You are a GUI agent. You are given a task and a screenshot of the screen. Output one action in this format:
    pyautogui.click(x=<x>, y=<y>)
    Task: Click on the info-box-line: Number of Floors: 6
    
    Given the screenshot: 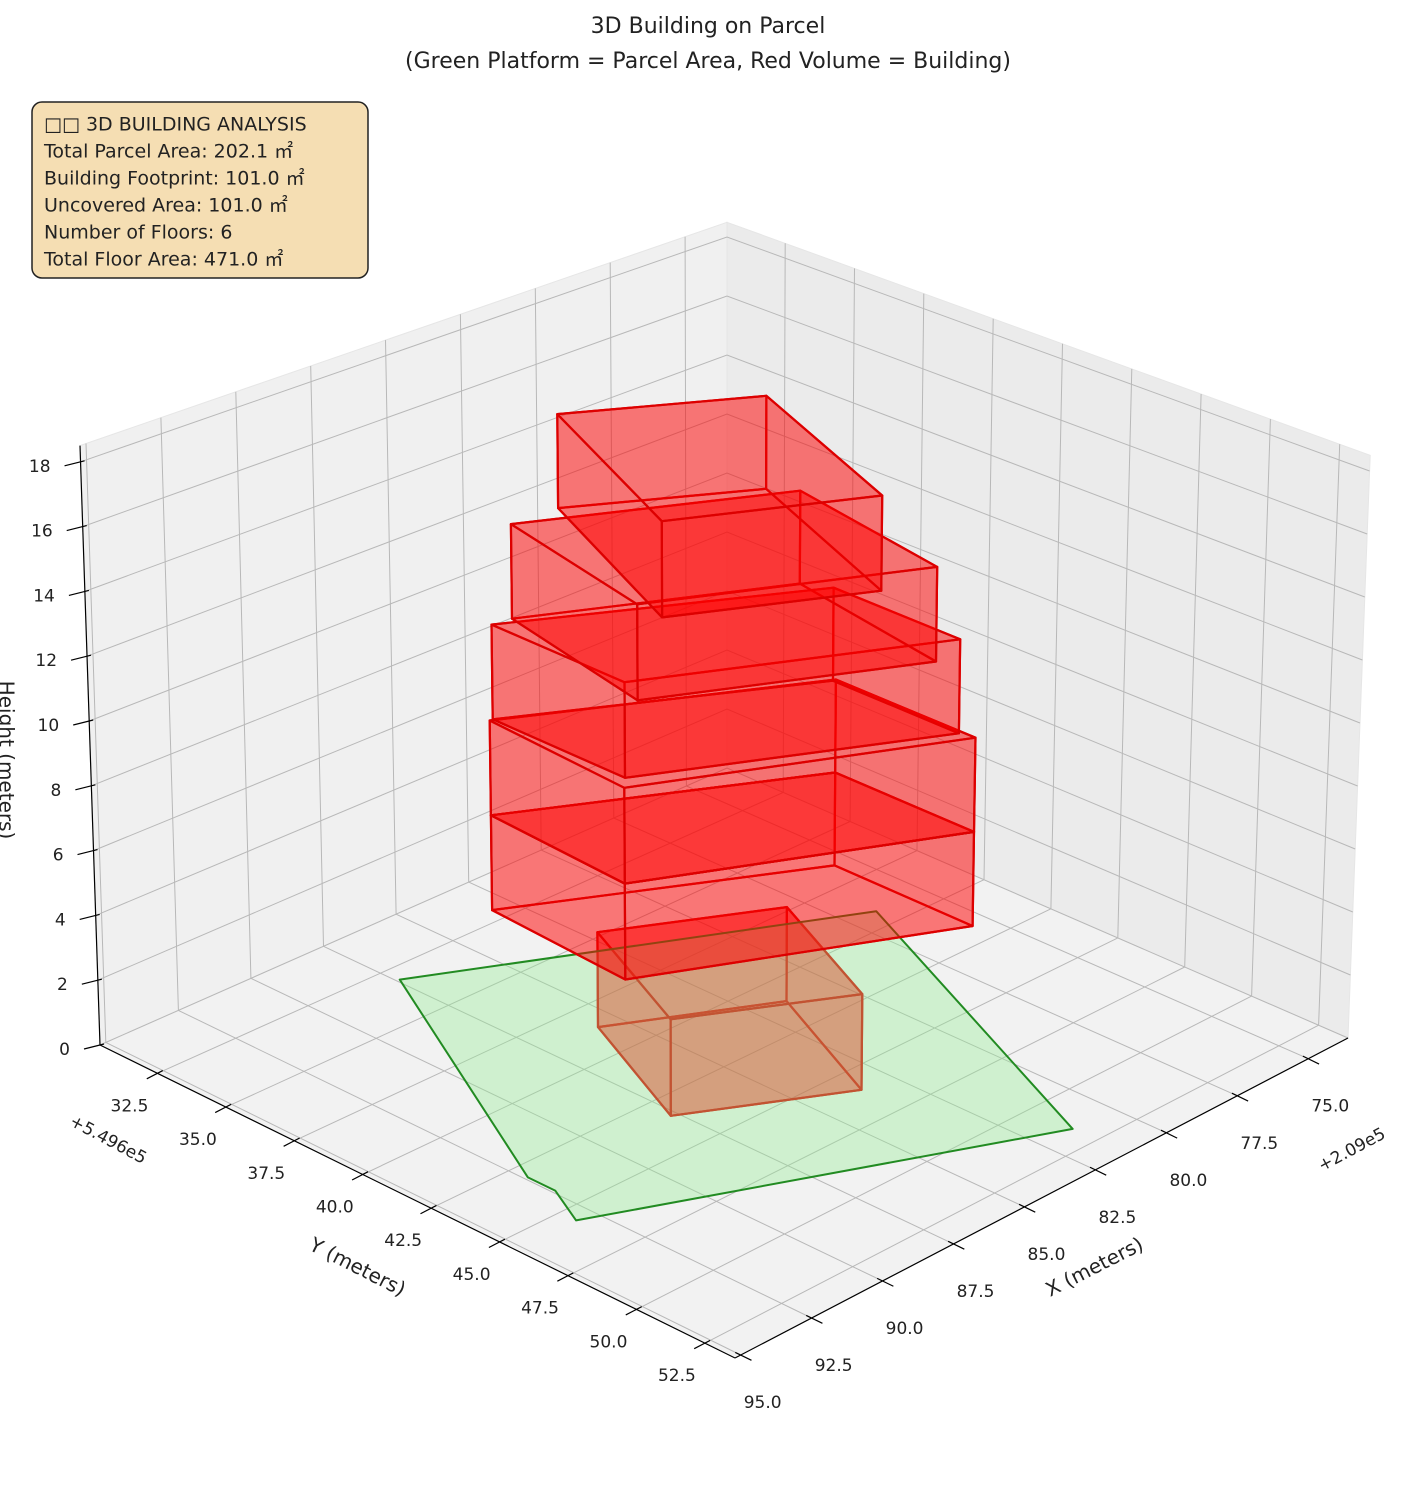 What is the action you would take?
    pyautogui.click(x=138, y=233)
    